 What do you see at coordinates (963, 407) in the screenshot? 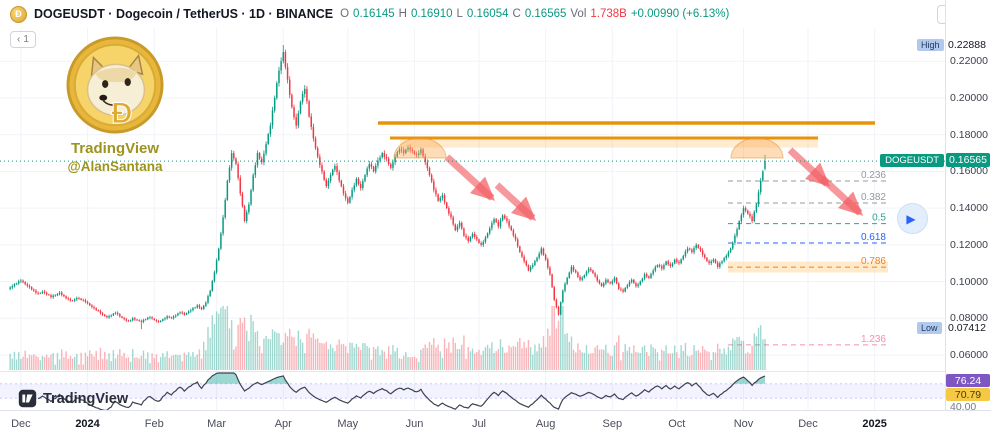
I see `oscillator-level-label: 40.00` at bounding box center [963, 407].